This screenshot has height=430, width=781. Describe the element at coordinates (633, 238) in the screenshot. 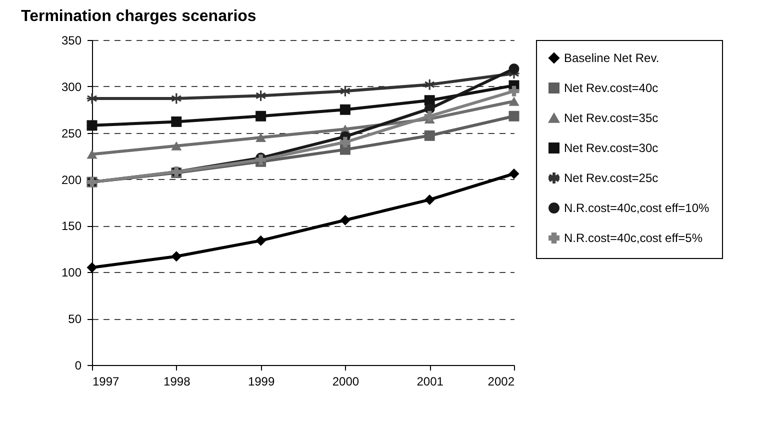

I see `legend-label: N.R.cost=40c,cost eff=5%` at that location.